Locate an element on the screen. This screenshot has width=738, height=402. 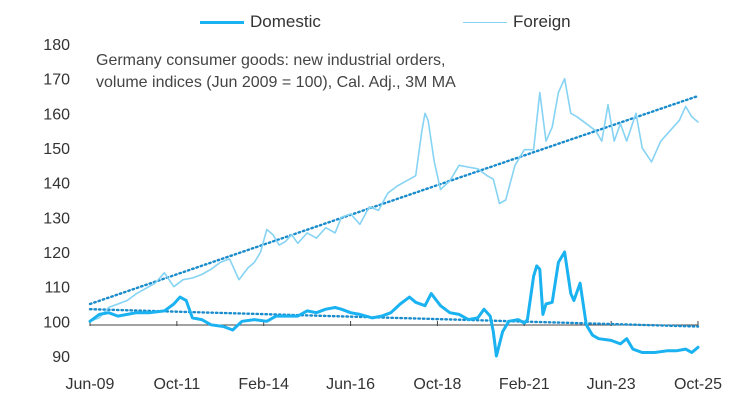
x-tick-label-0: Jun-09 is located at coordinates (90, 384).